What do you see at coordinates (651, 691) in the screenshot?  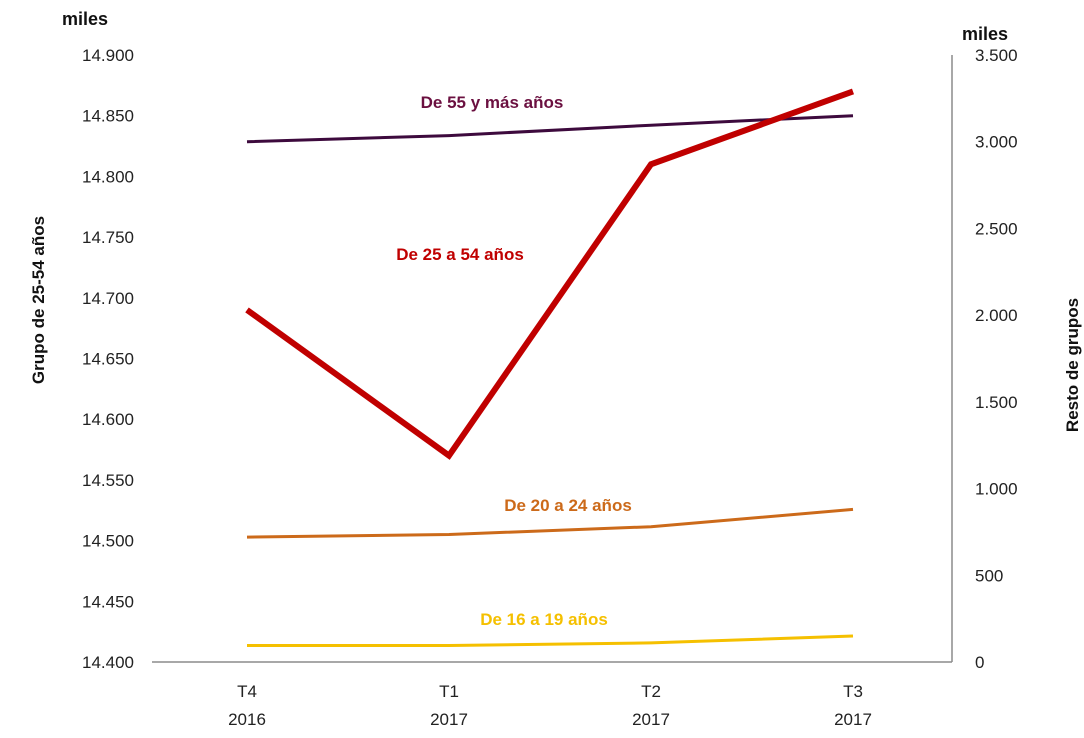 I see `x-tick-label: T2` at bounding box center [651, 691].